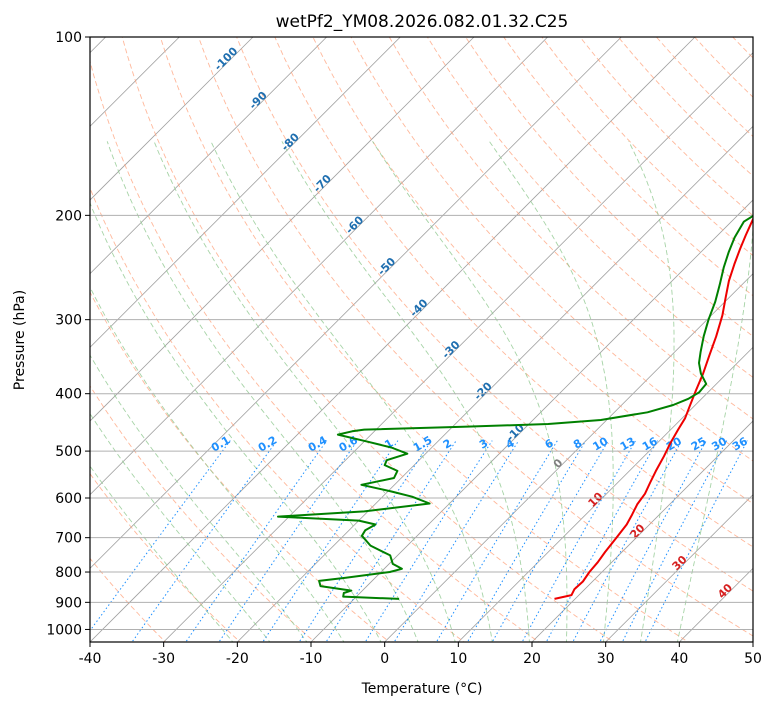 This screenshot has width=775, height=708. Describe the element at coordinates (68, 38) in the screenshot. I see `y-tick-label: 100` at that location.